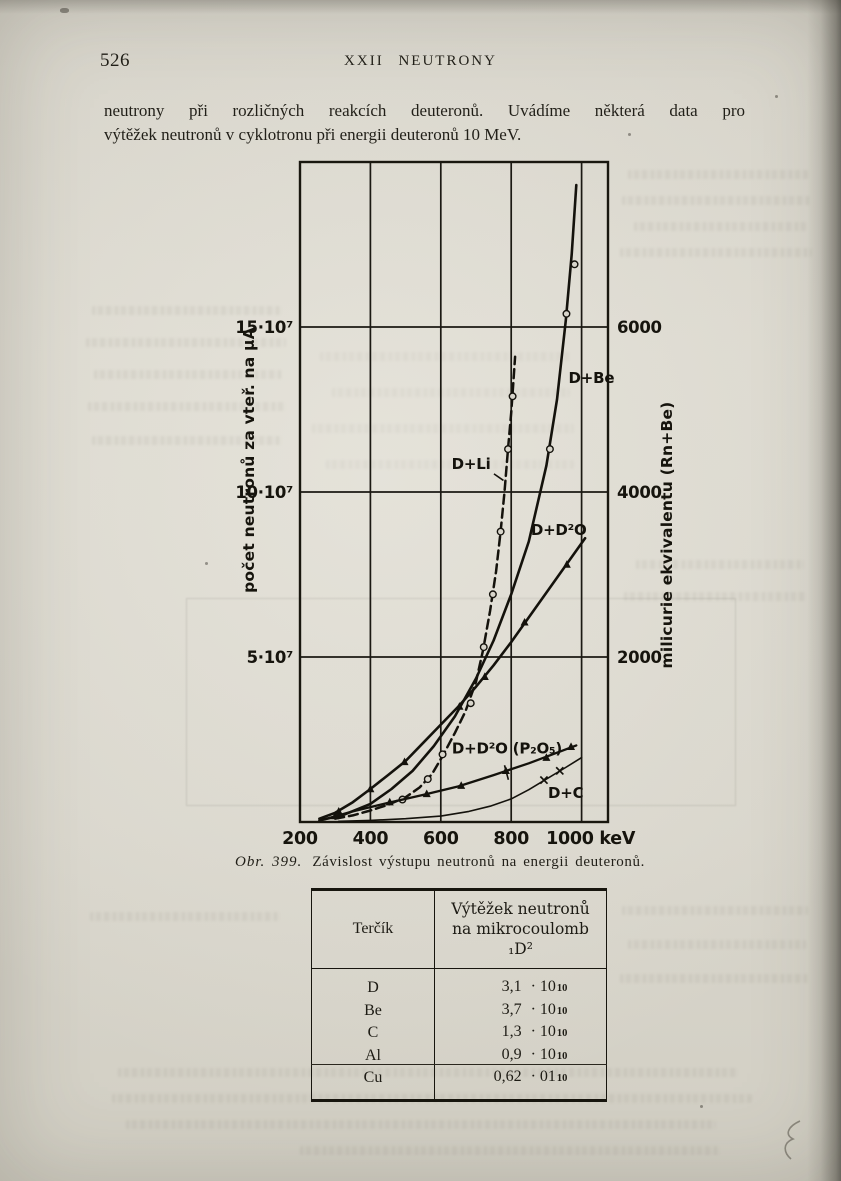 This screenshot has height=1181, width=841. Describe the element at coordinates (373, 1033) in the screenshot. I see `target-cell: C` at that location.